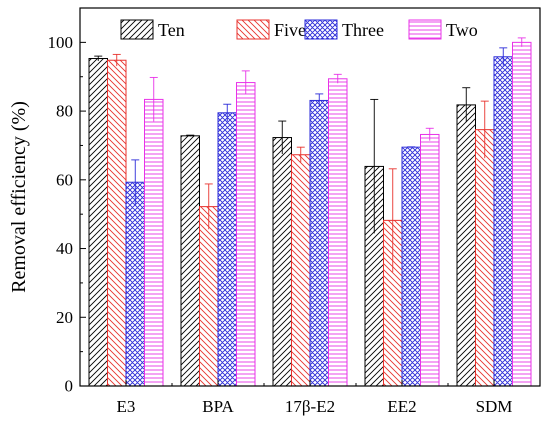 This screenshot has height=423, width=550. Describe the element at coordinates (401, 406) in the screenshot. I see `x-tick-label-3: EE2` at that location.